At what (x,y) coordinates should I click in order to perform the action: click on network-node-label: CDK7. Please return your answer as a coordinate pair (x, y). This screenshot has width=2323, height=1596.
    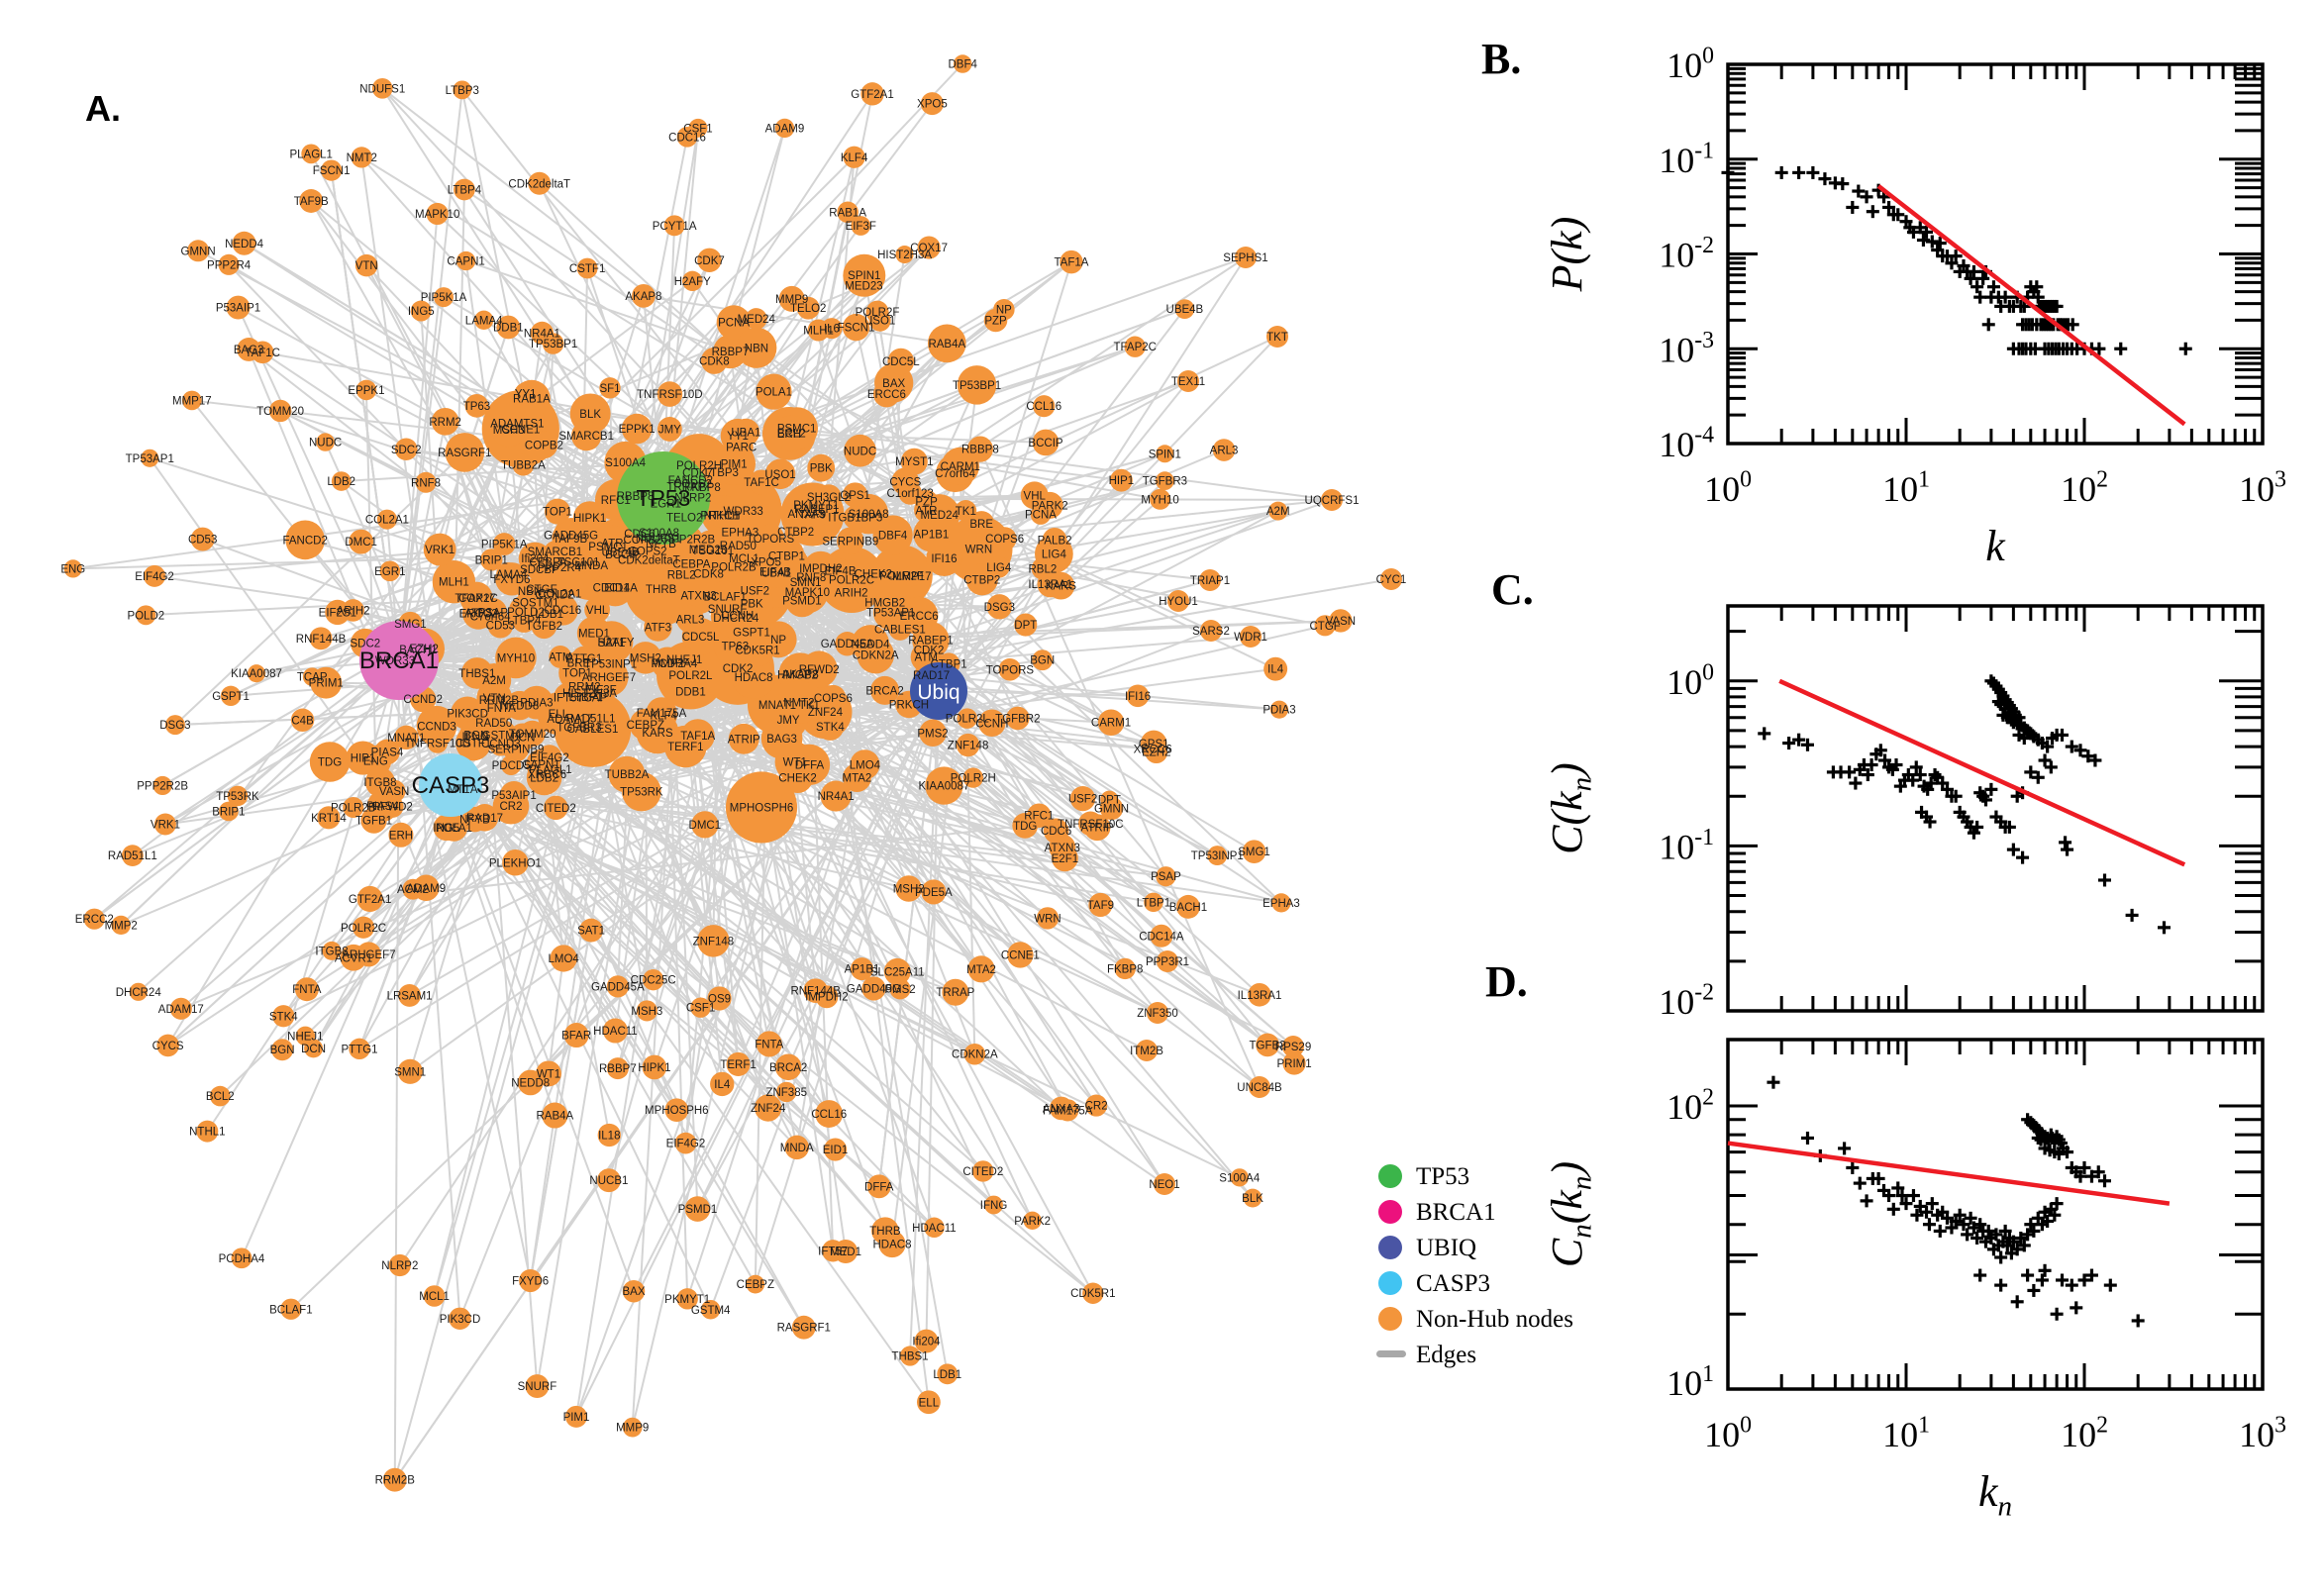
    Looking at the image, I should click on (709, 261).